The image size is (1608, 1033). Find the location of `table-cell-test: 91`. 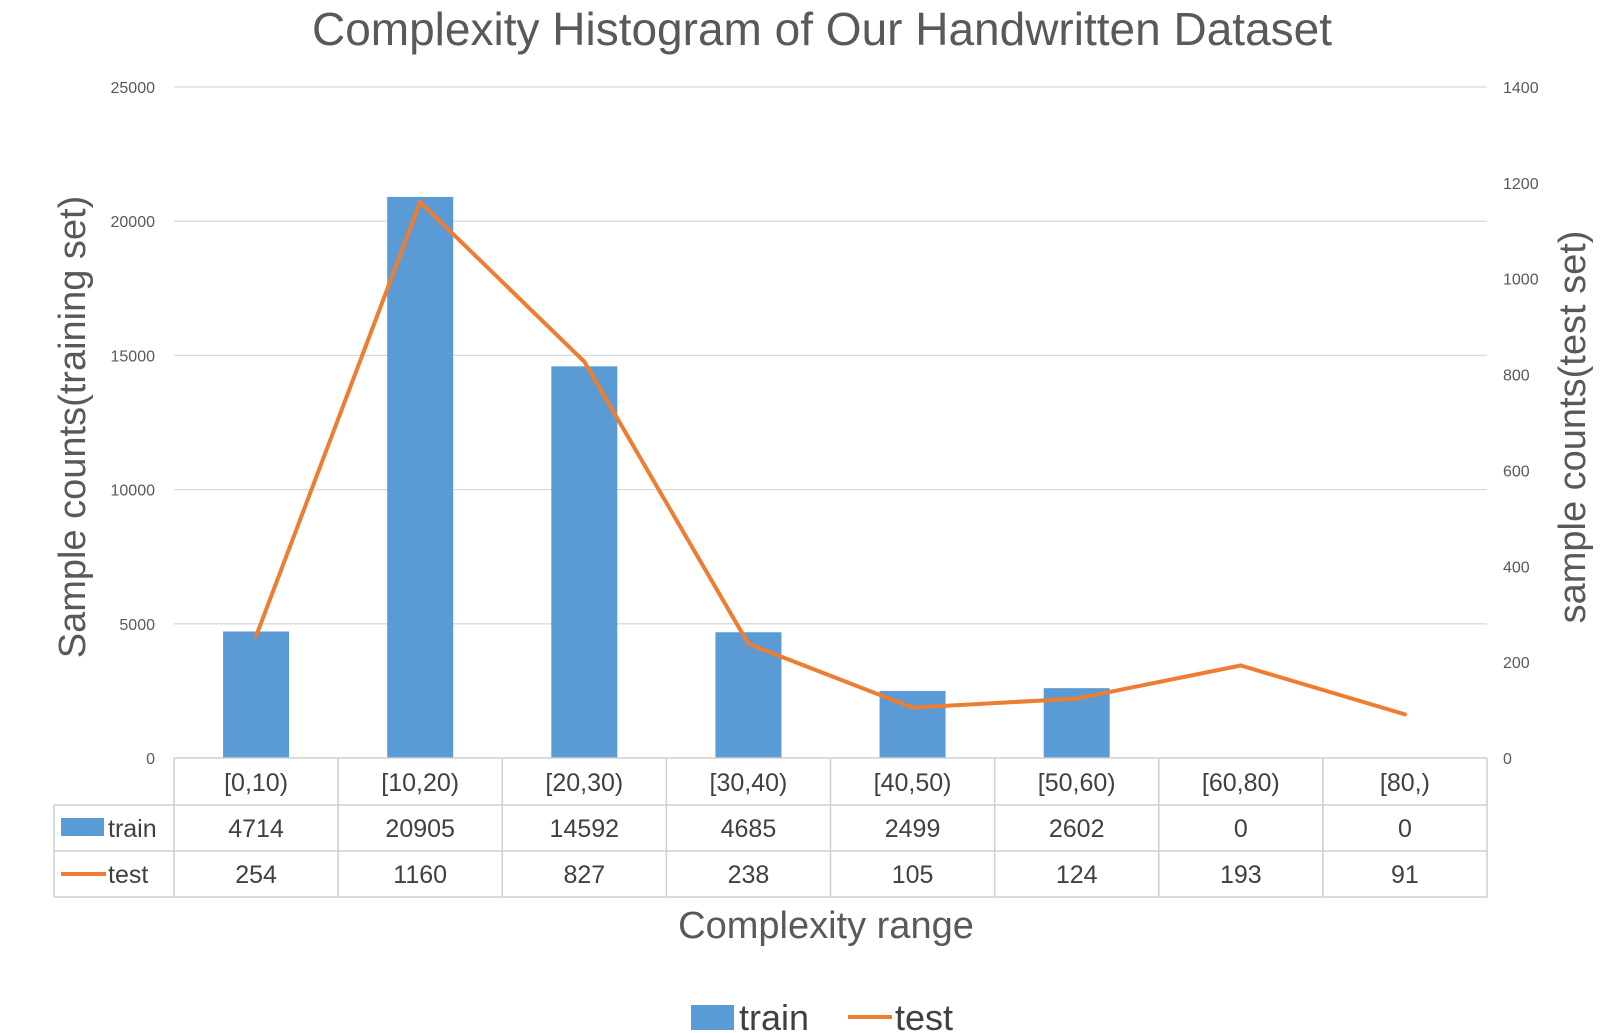

table-cell-test: 91 is located at coordinates (1405, 875).